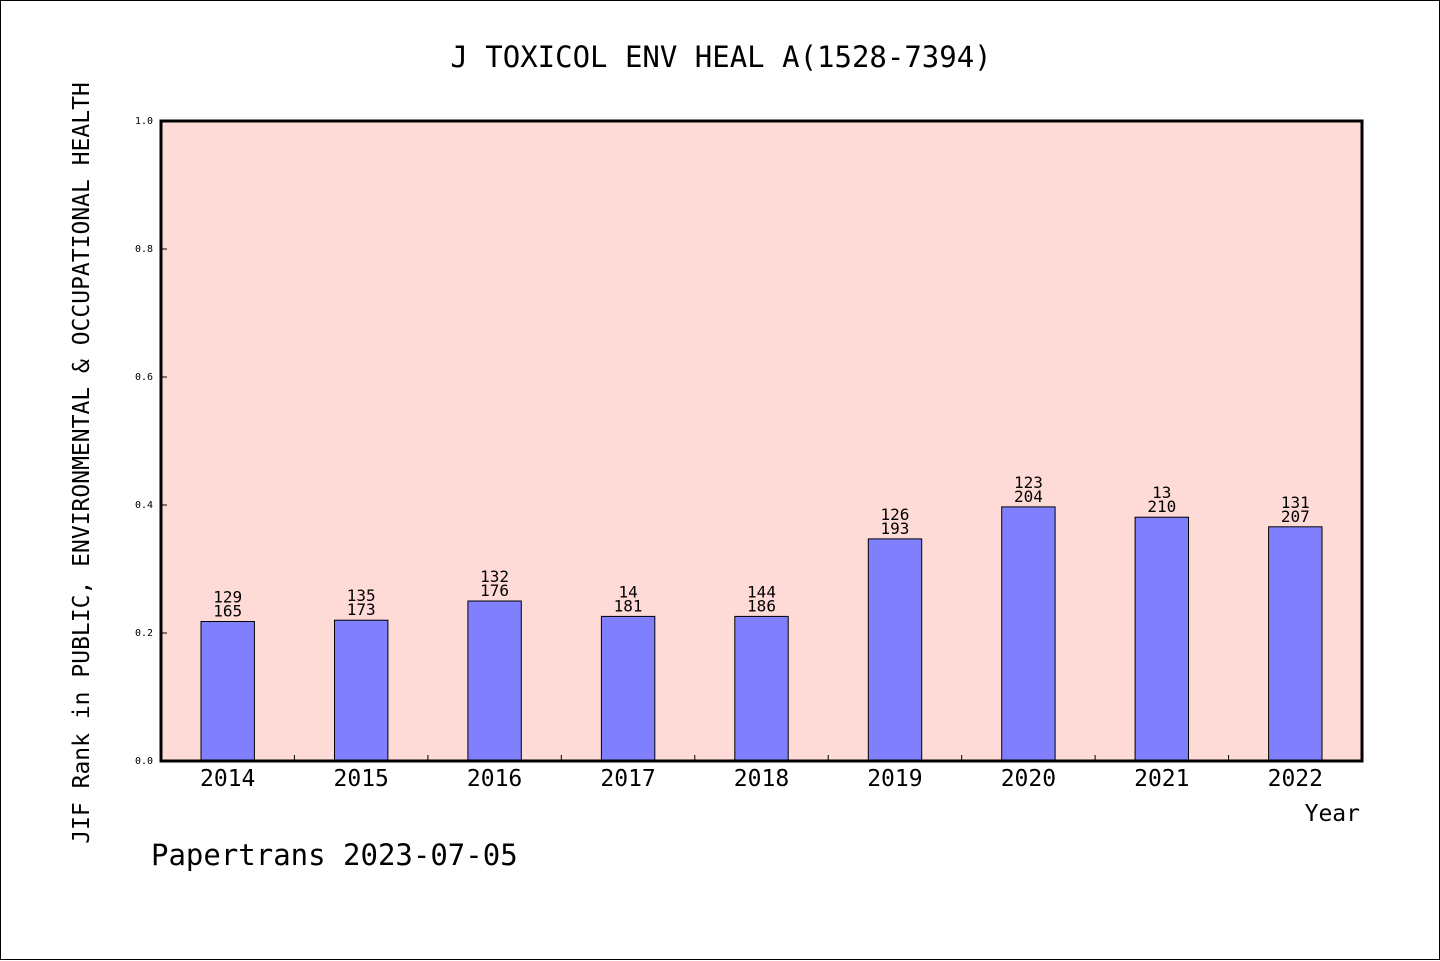  I want to click on bar-label-bottom-2015: 173, so click(361, 609).